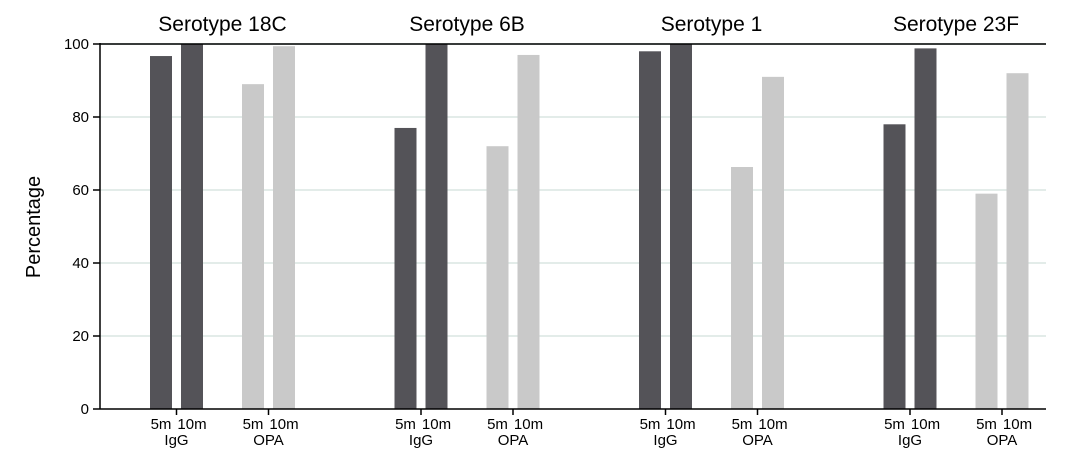 This screenshot has height=454, width=1066. What do you see at coordinates (76, 44) in the screenshot?
I see `y-tick-label: 100` at bounding box center [76, 44].